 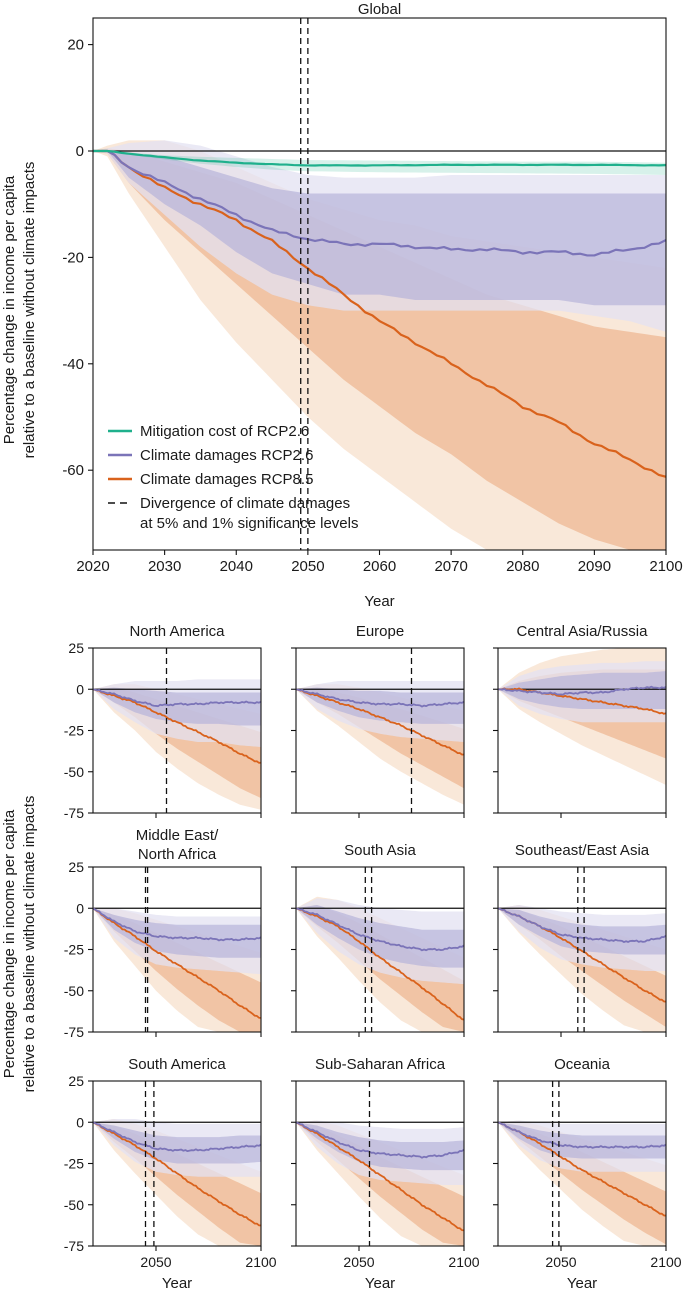 What do you see at coordinates (380, 850) in the screenshot?
I see `panel-title: South Asia` at bounding box center [380, 850].